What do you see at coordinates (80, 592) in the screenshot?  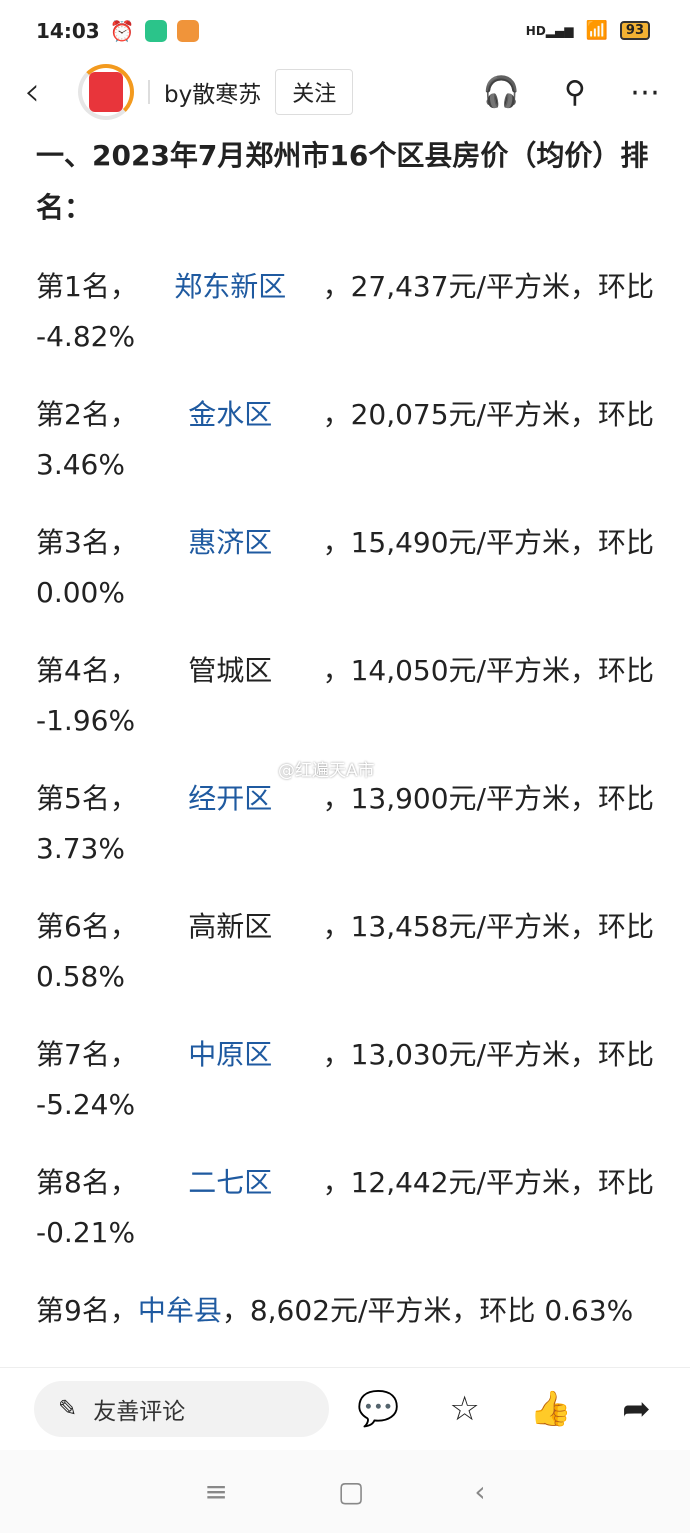 I see `change-value: 0.00%` at bounding box center [80, 592].